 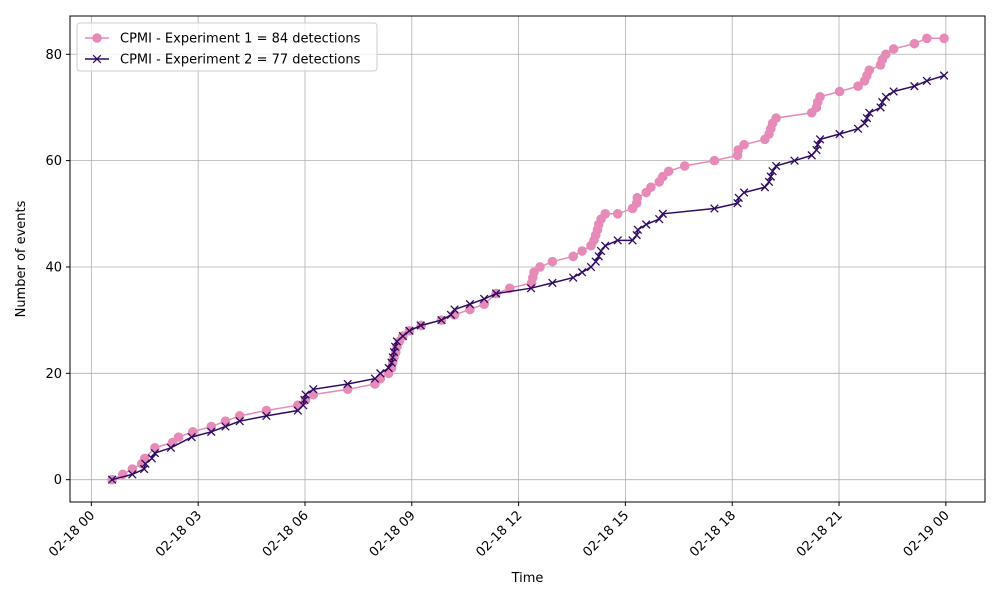 I want to click on legend-label: CPMI - Experiment 1 = 84 detections, so click(x=240, y=39).